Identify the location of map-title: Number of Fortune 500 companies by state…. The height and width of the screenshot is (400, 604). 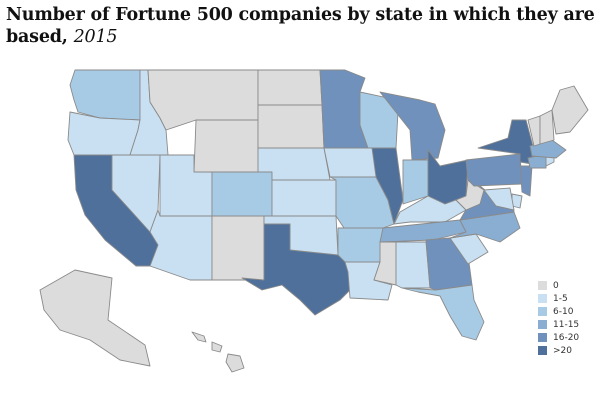
(302, 26).